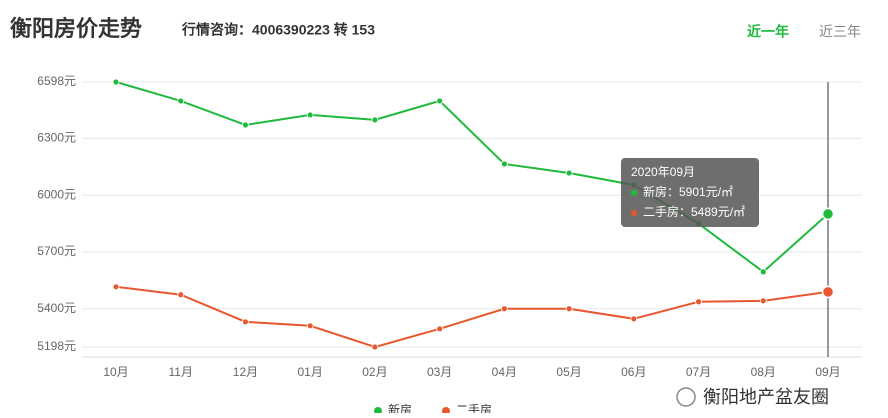 The image size is (888, 418). I want to click on x-tick-label: 03月, so click(439, 372).